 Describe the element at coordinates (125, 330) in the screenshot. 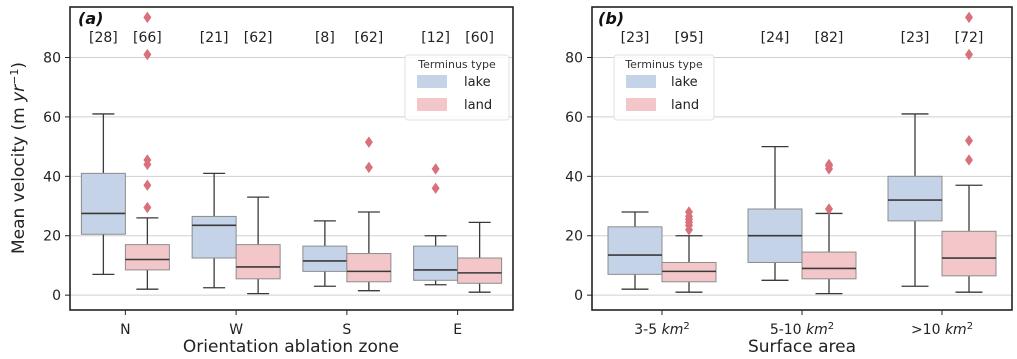

I see `x-tick-label-0: N` at that location.